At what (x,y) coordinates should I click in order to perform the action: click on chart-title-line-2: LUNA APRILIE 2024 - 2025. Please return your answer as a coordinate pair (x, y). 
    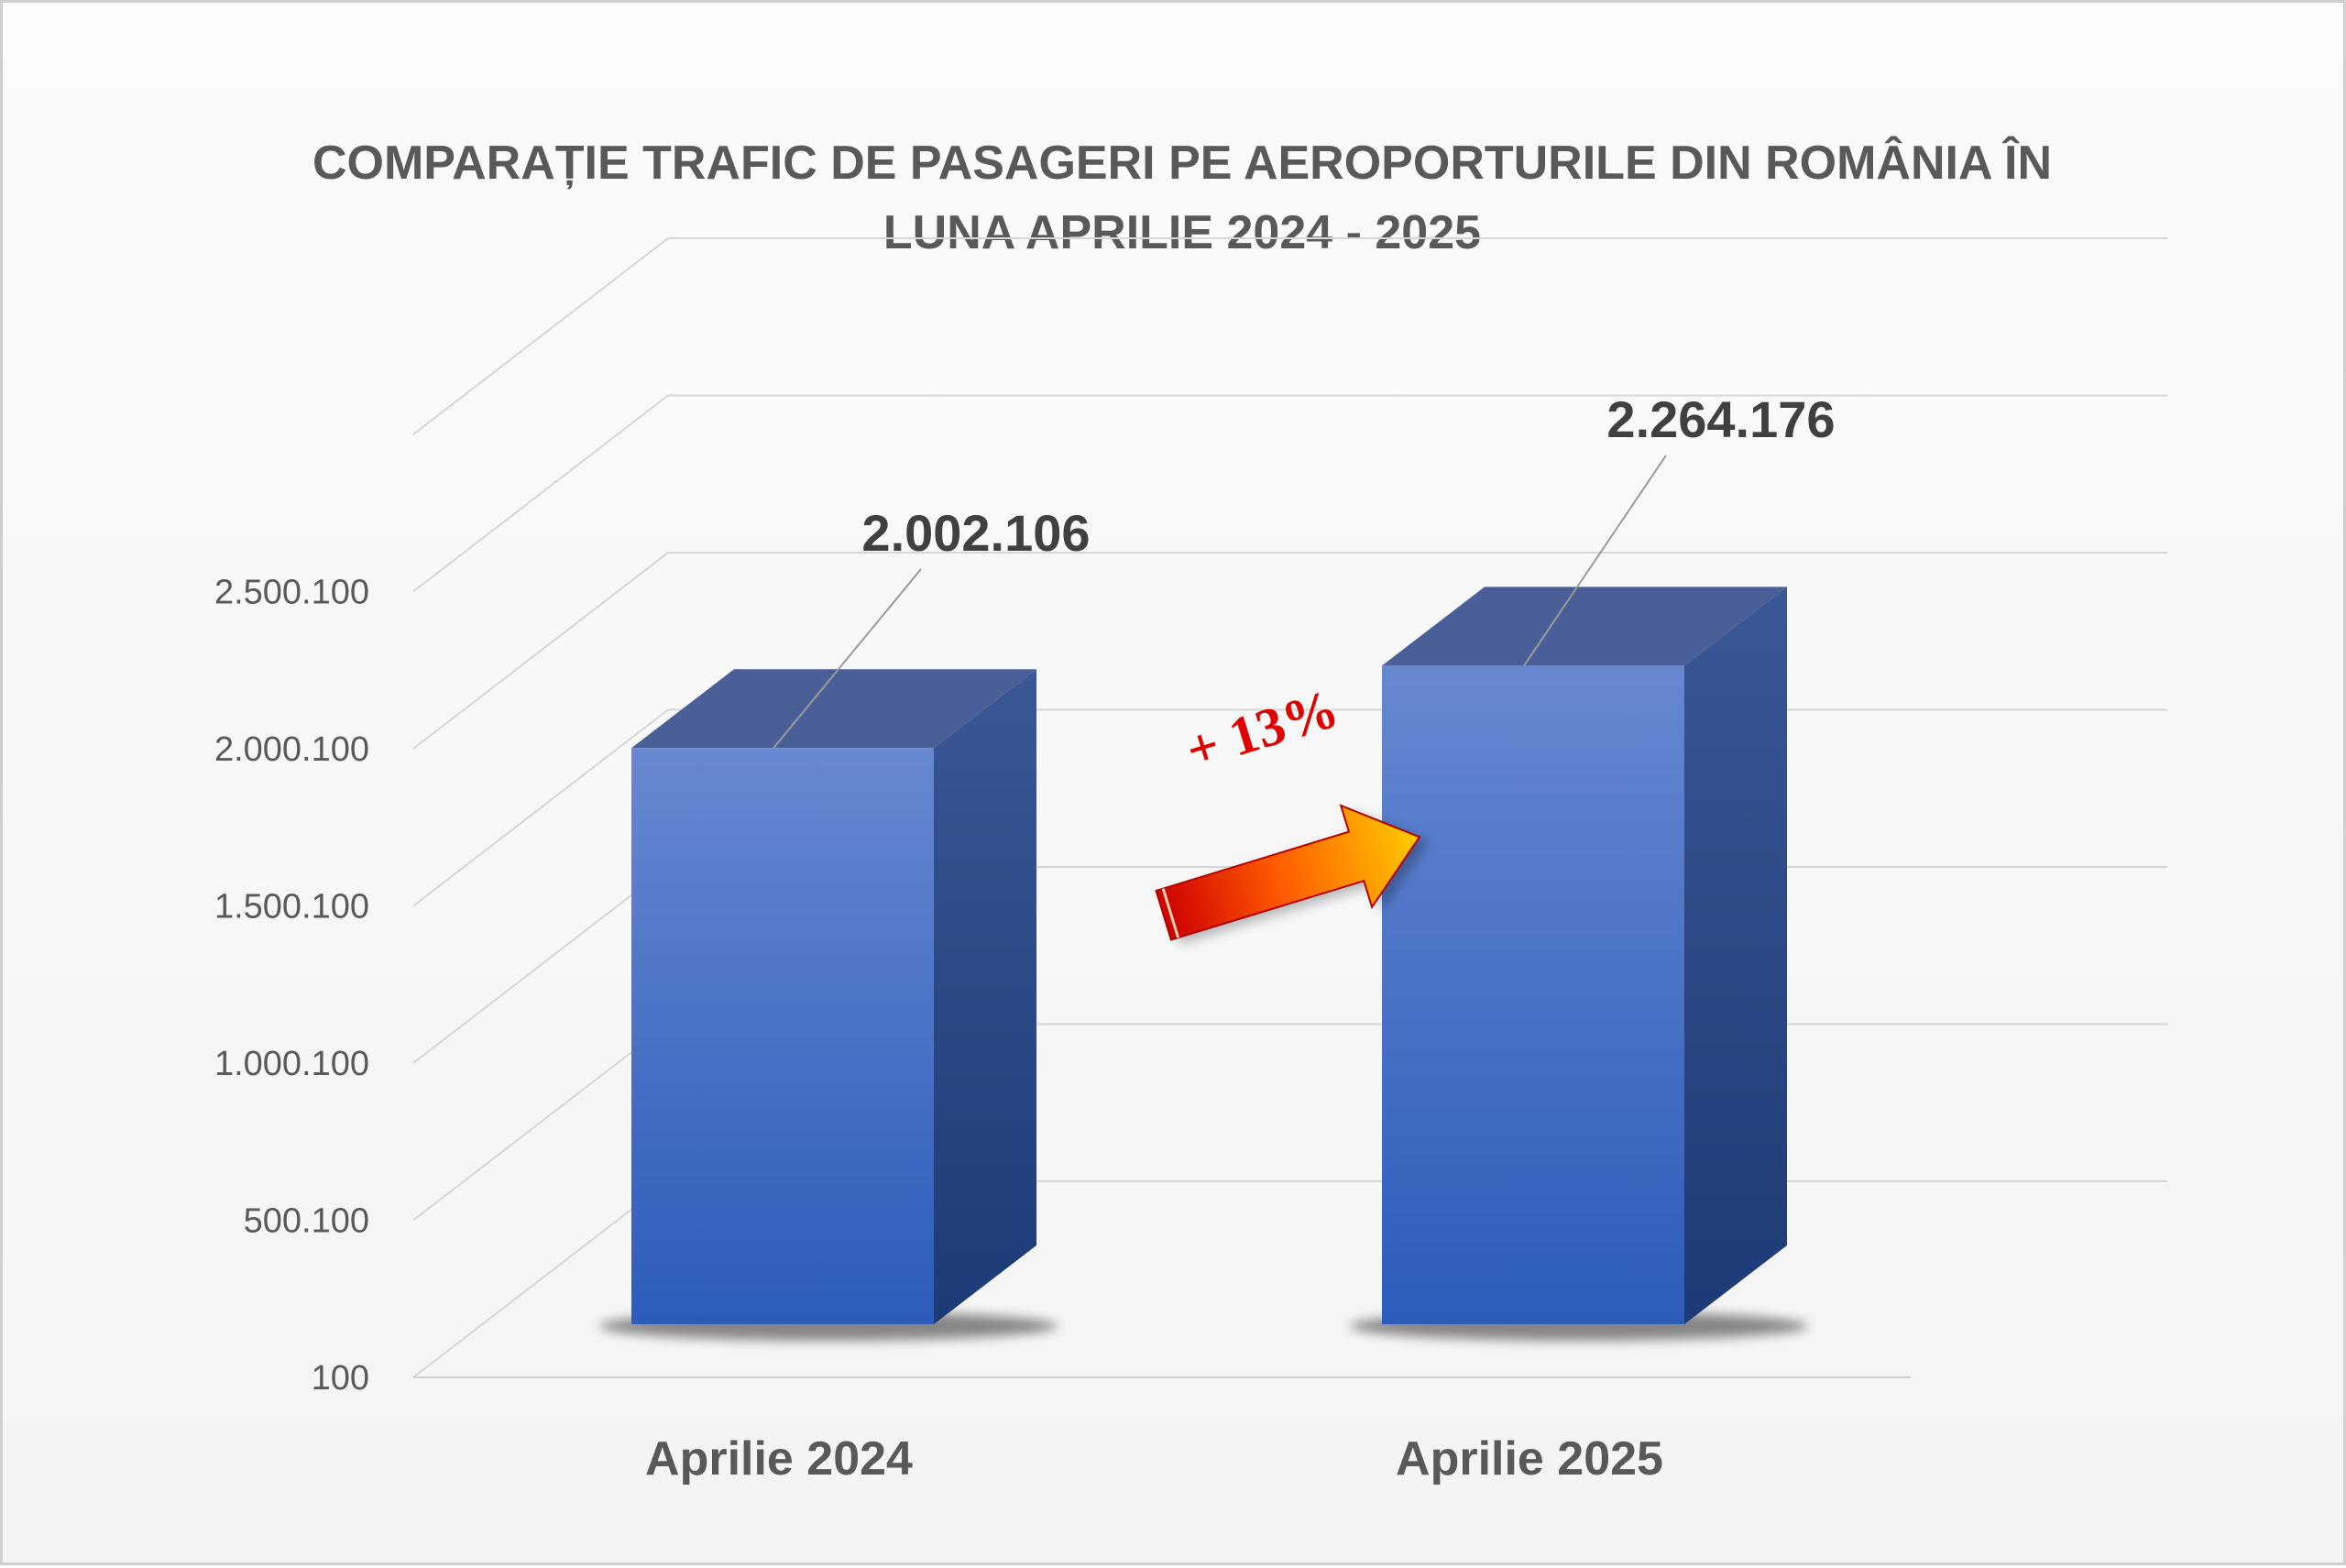
    Looking at the image, I should click on (1182, 232).